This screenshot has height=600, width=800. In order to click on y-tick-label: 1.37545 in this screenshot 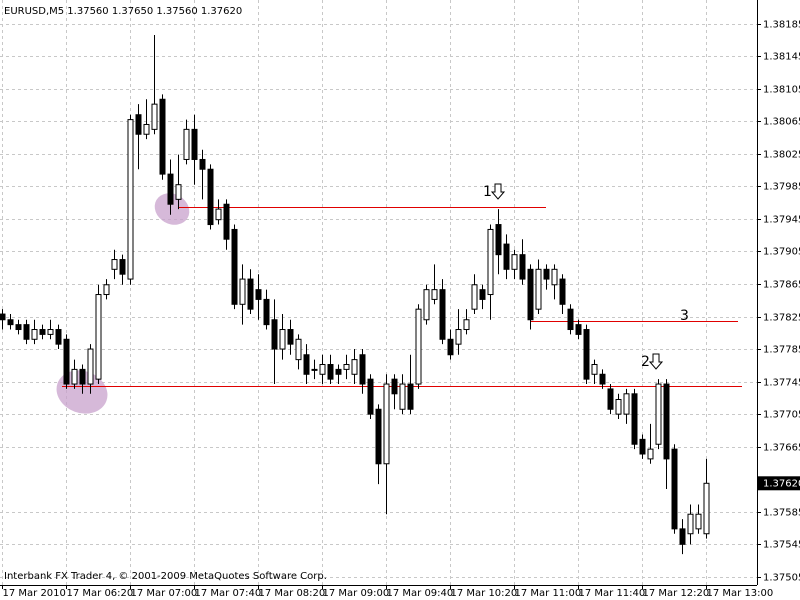, I will do `click(781, 545)`.